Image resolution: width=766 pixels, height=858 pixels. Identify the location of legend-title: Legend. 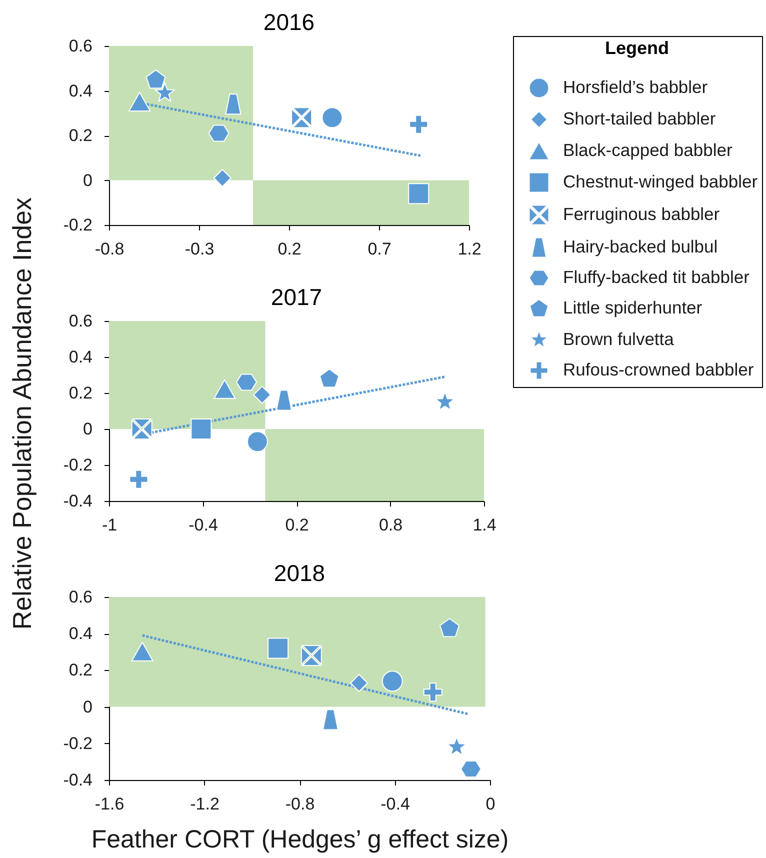
(637, 48).